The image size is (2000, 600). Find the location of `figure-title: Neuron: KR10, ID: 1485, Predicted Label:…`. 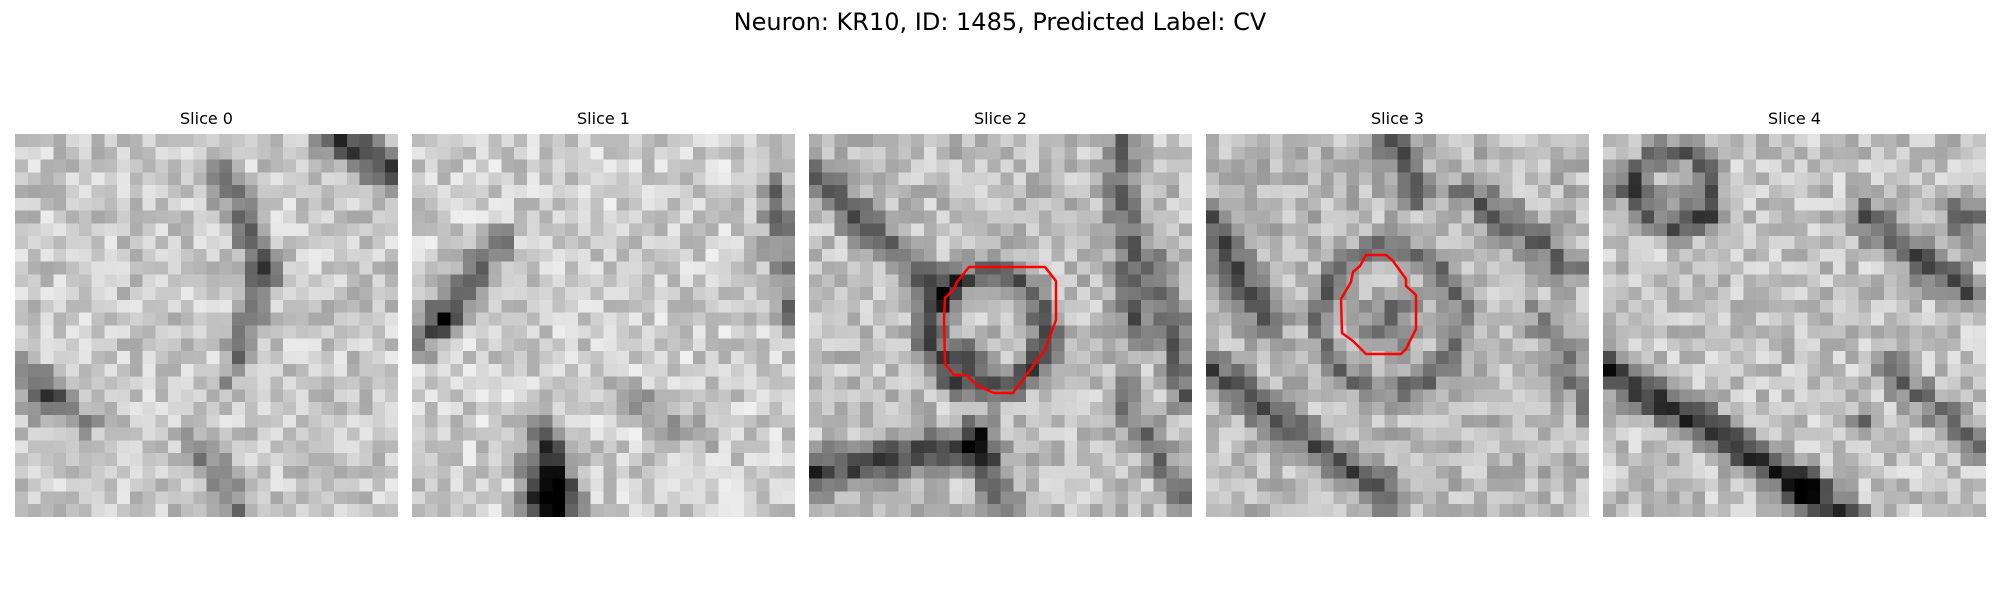

figure-title: Neuron: KR10, ID: 1485, Predicted Label:… is located at coordinates (1000, 22).